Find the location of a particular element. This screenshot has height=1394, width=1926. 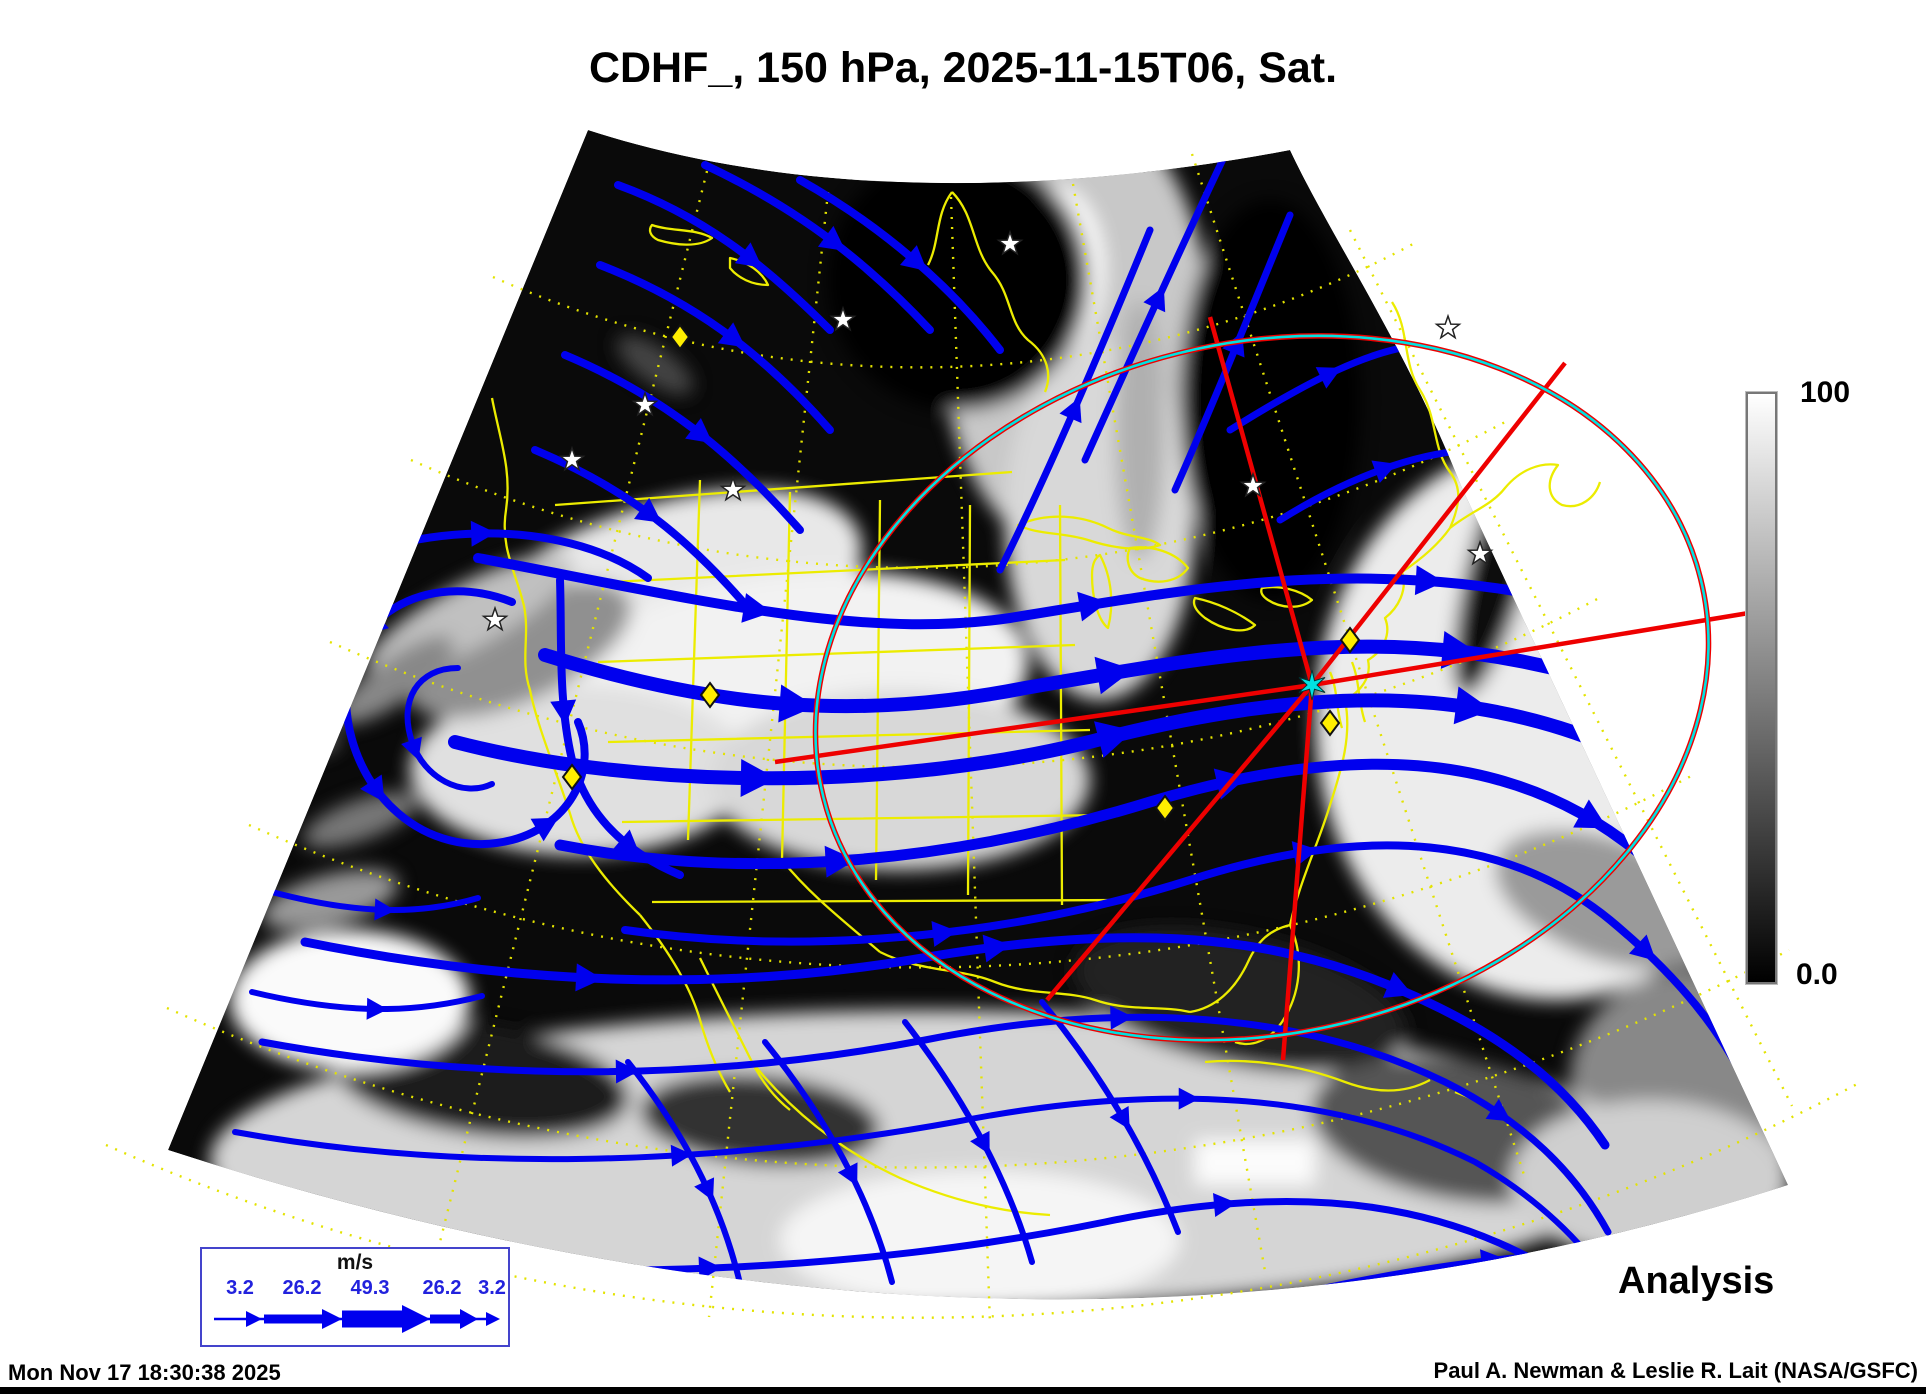

legend-unit-label: m/s is located at coordinates (355, 1262).